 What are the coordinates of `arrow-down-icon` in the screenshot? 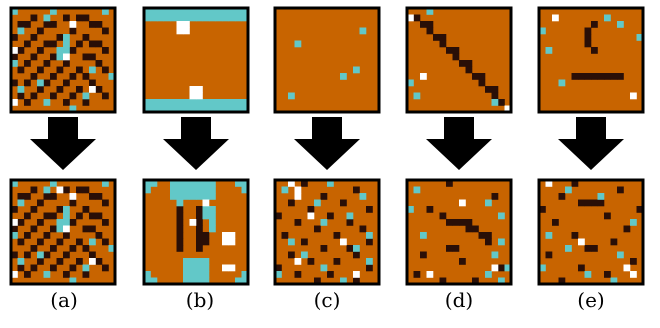 It's located at (327, 143).